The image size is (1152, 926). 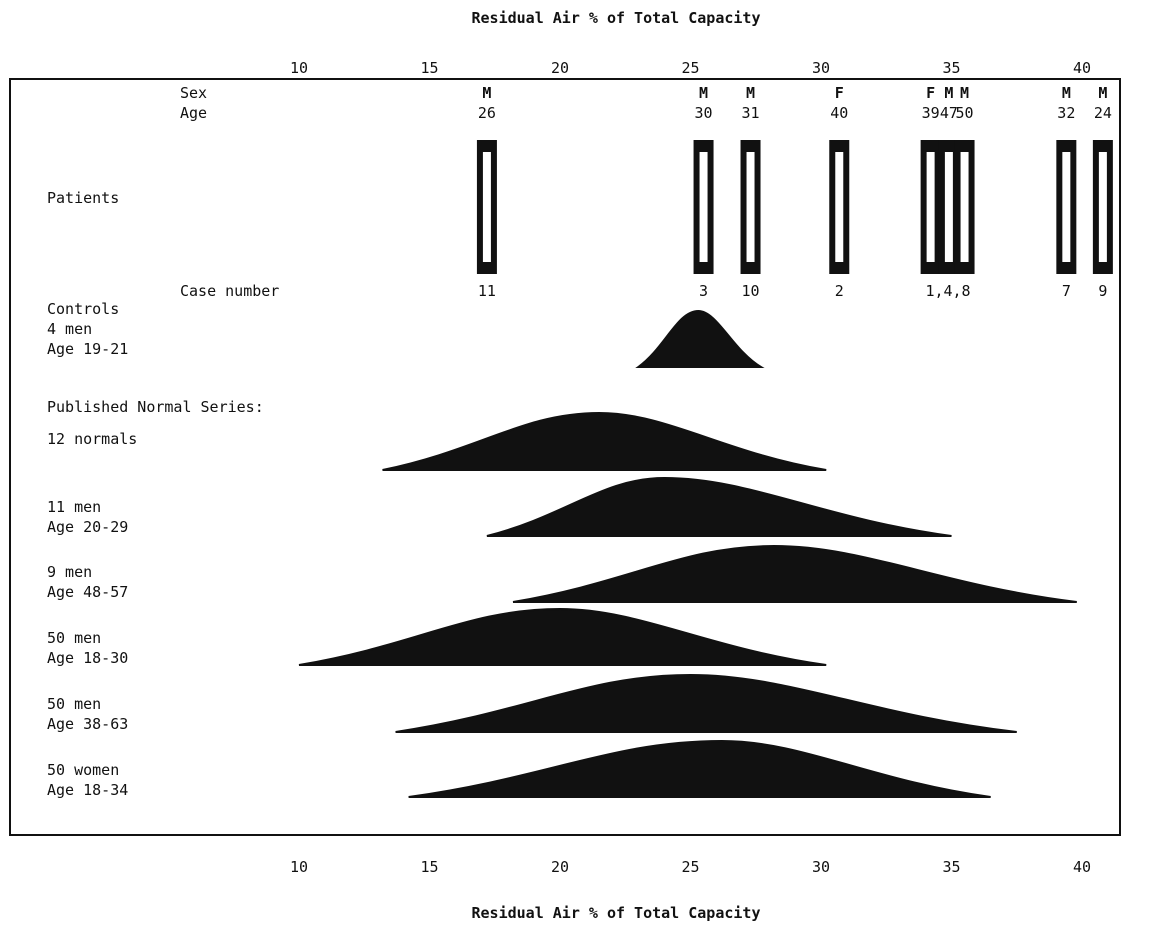 I want to click on series-label: Age 19-21, so click(x=87, y=349).